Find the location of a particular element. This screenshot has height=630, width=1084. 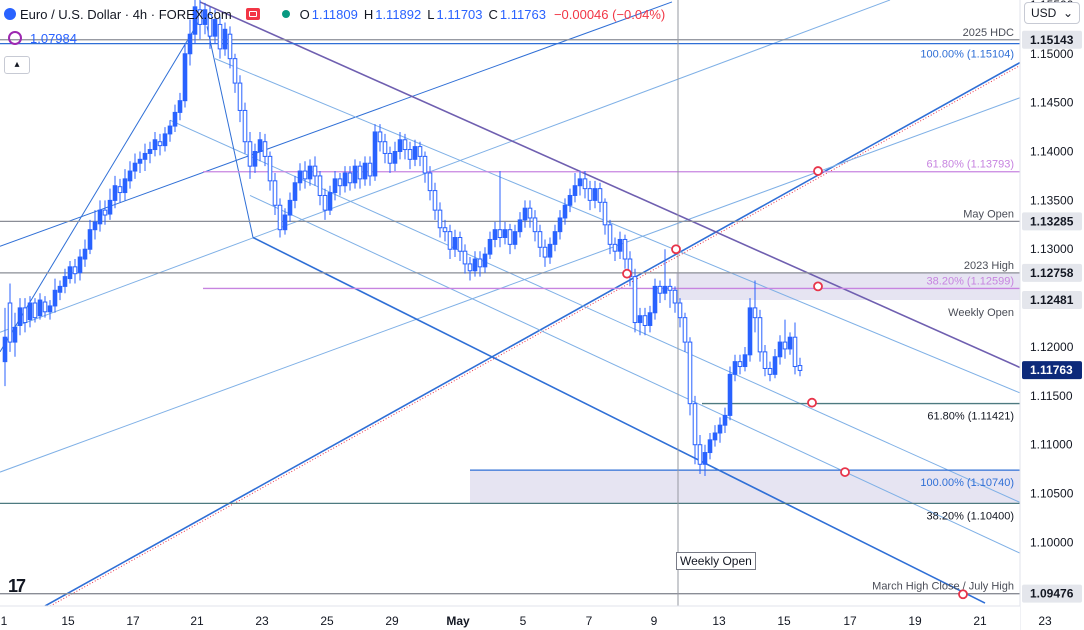

price-tag-label: 1.11763 is located at coordinates (1051, 370).